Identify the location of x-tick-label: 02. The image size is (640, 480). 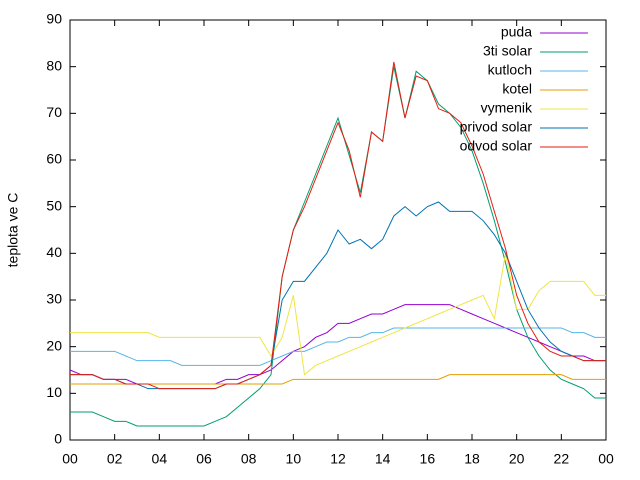
(115, 459).